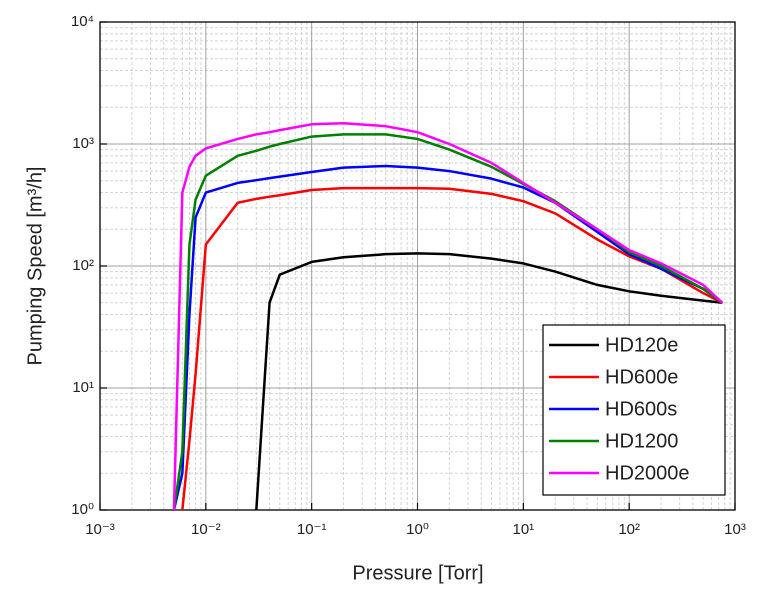 The width and height of the screenshot is (758, 599). Describe the element at coordinates (641, 441) in the screenshot. I see `legend-label: HD1200` at that location.